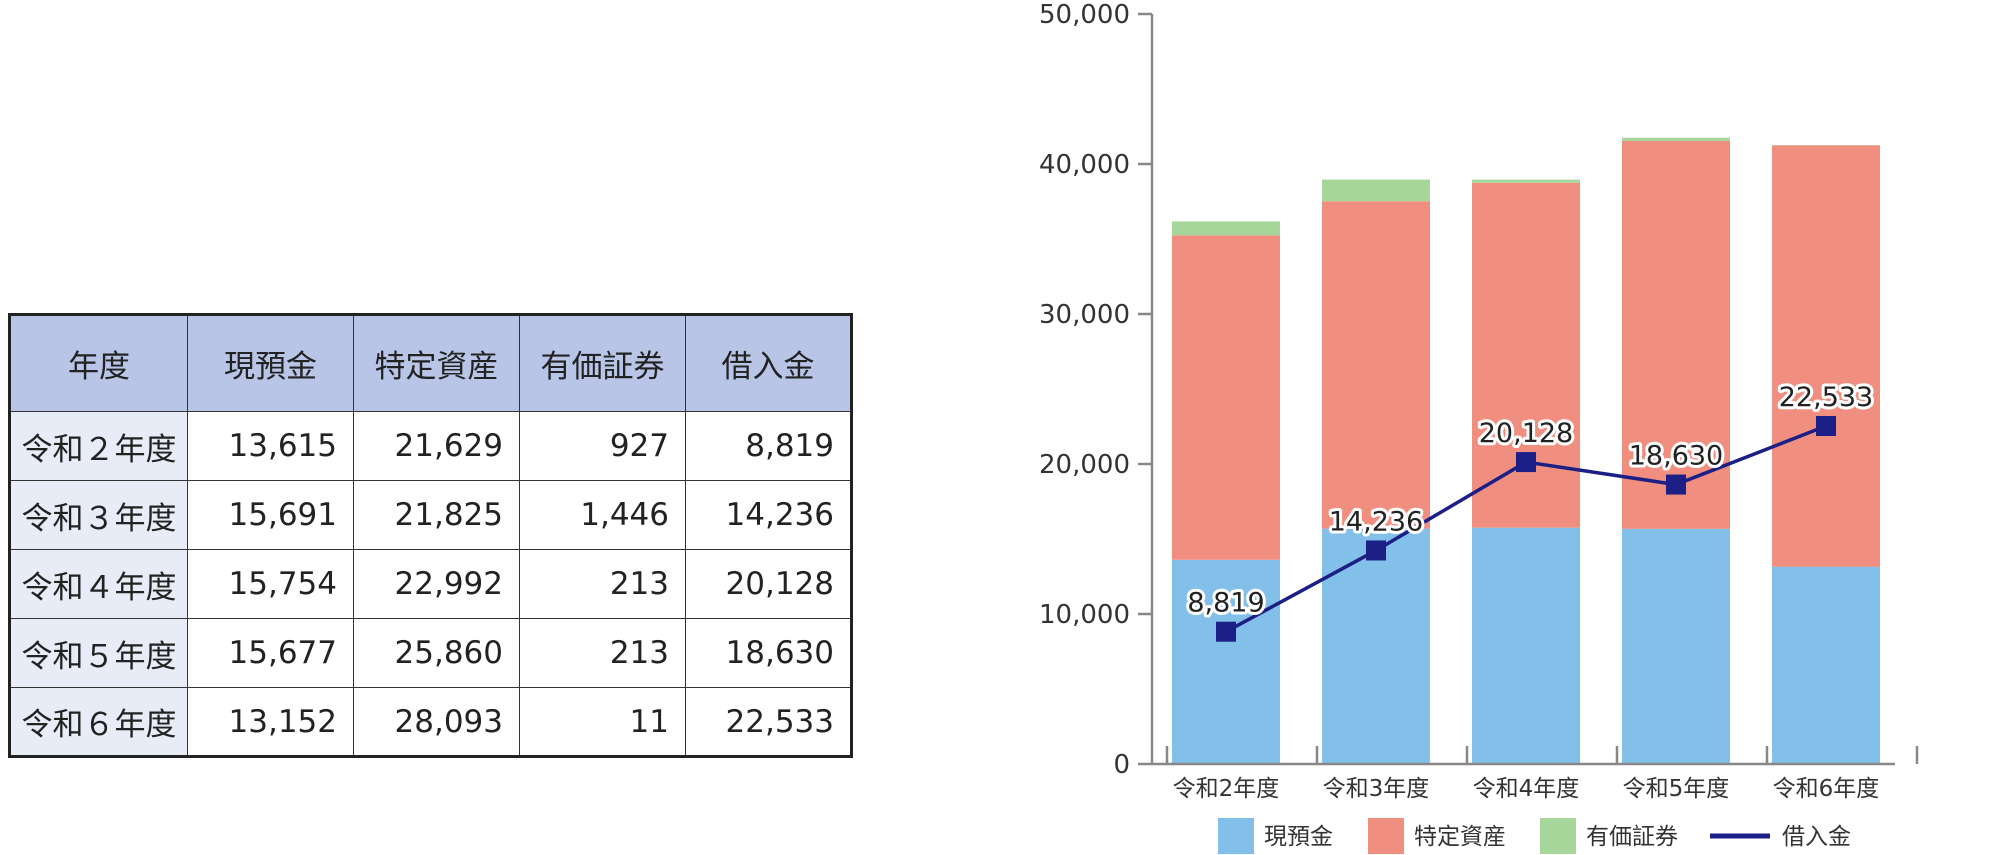 The width and height of the screenshot is (1996, 855). I want to click on specified-assets-cell: 28,093, so click(436, 722).